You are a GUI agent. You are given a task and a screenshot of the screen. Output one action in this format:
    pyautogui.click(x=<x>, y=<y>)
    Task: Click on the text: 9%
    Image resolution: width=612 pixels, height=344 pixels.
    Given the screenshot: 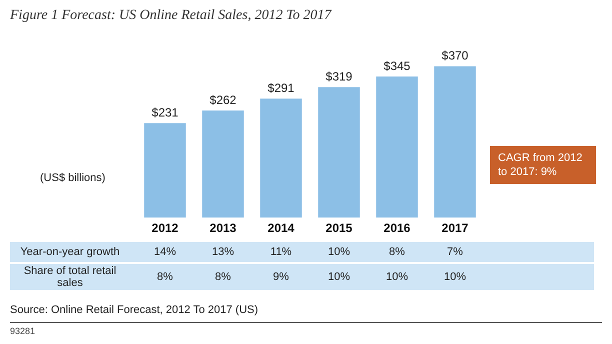 What is the action you would take?
    pyautogui.click(x=281, y=277)
    